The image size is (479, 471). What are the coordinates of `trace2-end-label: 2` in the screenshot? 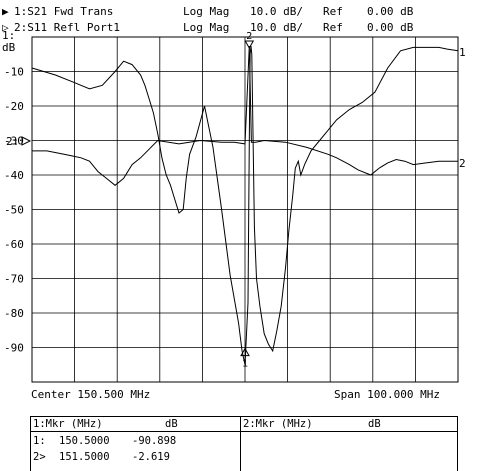 It's located at (462, 163).